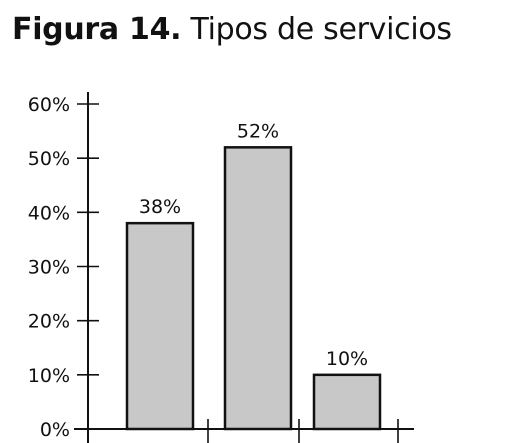 The height and width of the screenshot is (443, 531). Describe the element at coordinates (97, 29) in the screenshot. I see `figure-number: Figura 14.` at that location.